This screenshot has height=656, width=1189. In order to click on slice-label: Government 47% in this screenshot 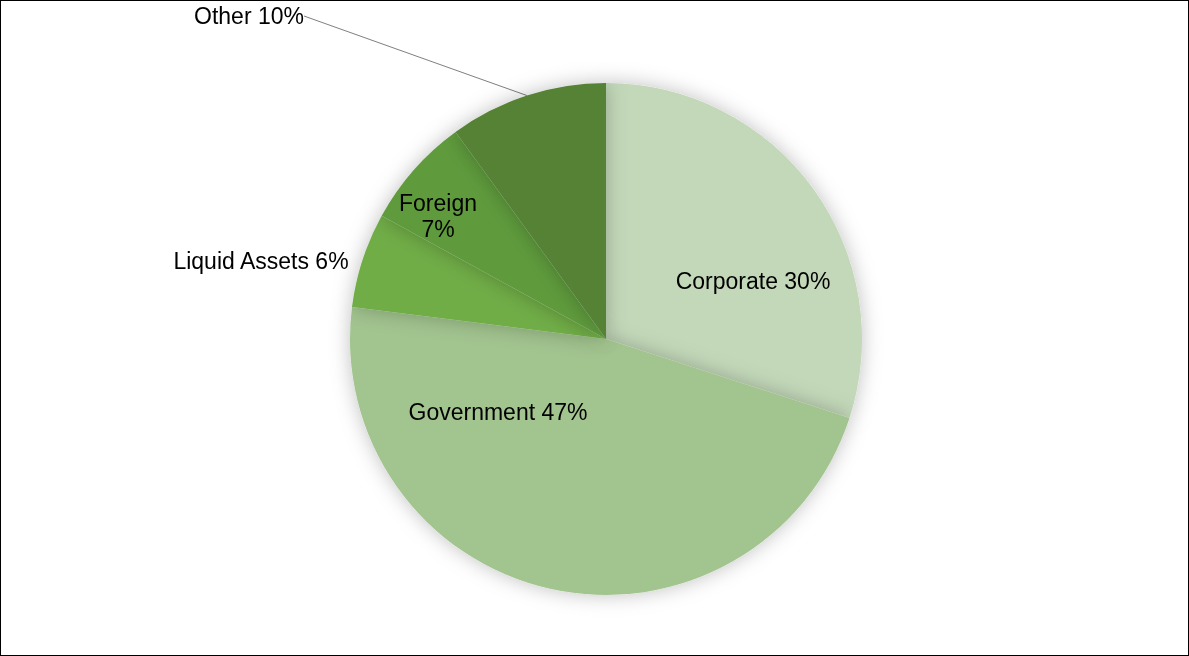, I will do `click(498, 412)`.